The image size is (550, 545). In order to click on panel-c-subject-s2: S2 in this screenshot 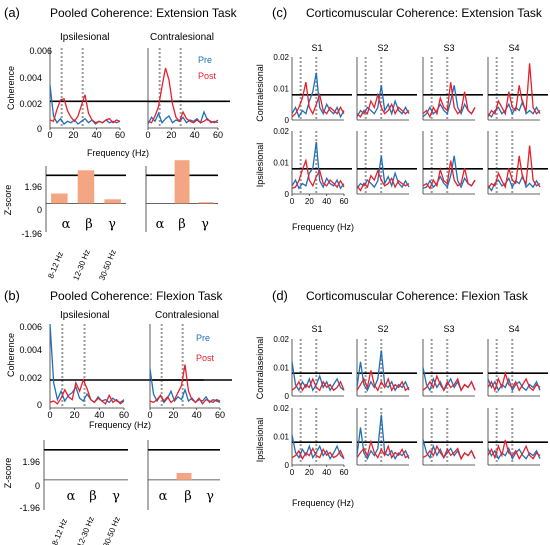, I will do `click(382, 48)`.